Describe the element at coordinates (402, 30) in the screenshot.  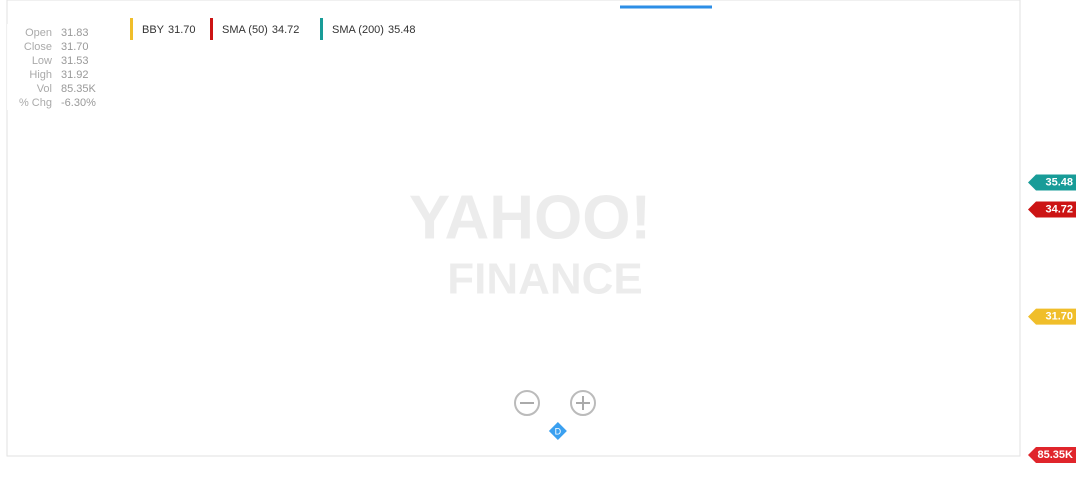
I see `legend-value: 35.48` at that location.